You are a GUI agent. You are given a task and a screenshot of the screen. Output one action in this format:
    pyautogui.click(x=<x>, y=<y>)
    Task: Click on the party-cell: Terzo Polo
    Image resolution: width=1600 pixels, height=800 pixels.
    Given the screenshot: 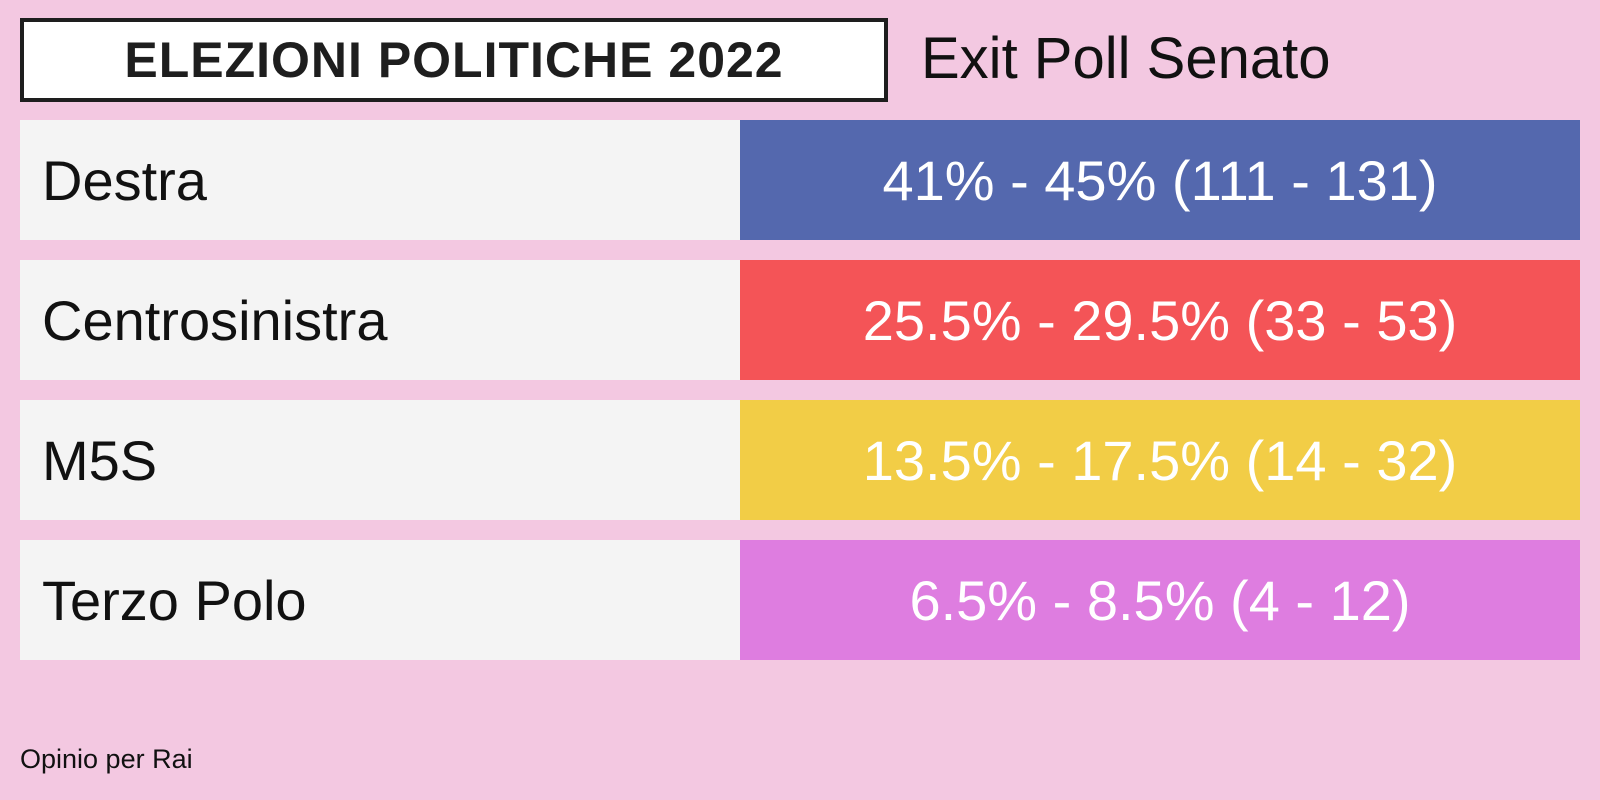 What is the action you would take?
    pyautogui.click(x=380, y=600)
    